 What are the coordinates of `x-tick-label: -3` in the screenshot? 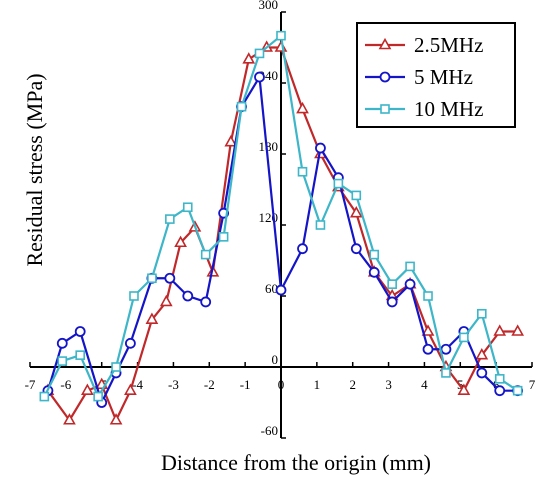 It's located at (173, 384).